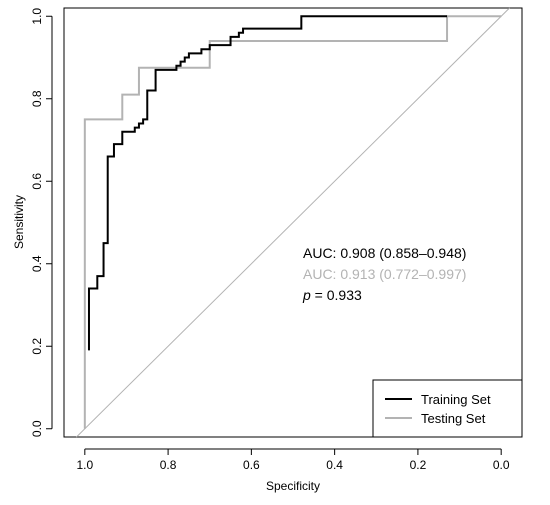  Describe the element at coordinates (37, 16) in the screenshot. I see `y-tick-label: 1.0` at that location.